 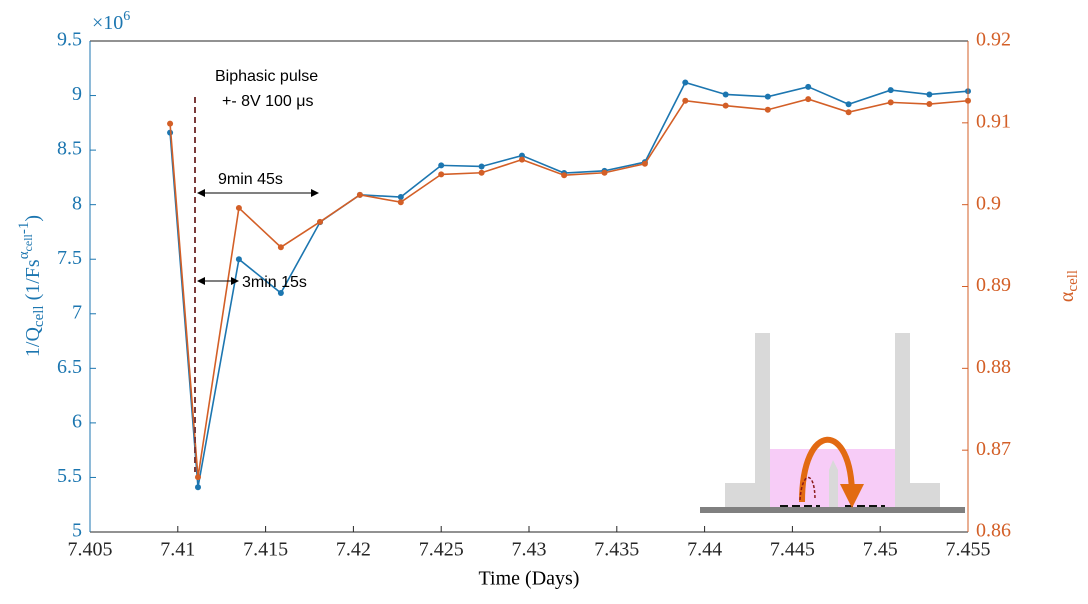 What do you see at coordinates (268, 101) in the screenshot?
I see `annotation: +- 8V 100 μs` at bounding box center [268, 101].